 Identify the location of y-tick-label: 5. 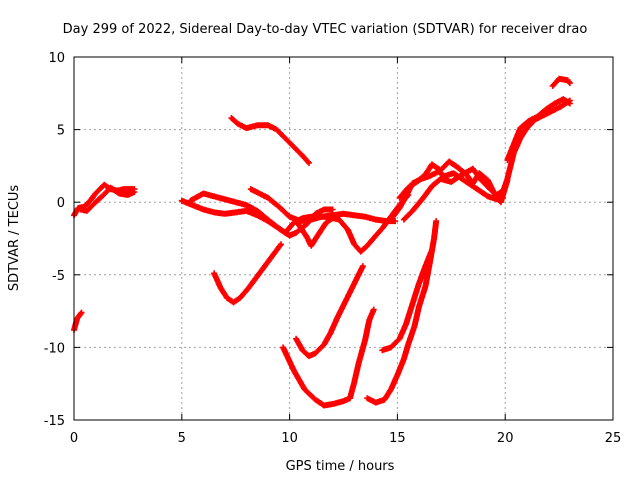
(61, 131).